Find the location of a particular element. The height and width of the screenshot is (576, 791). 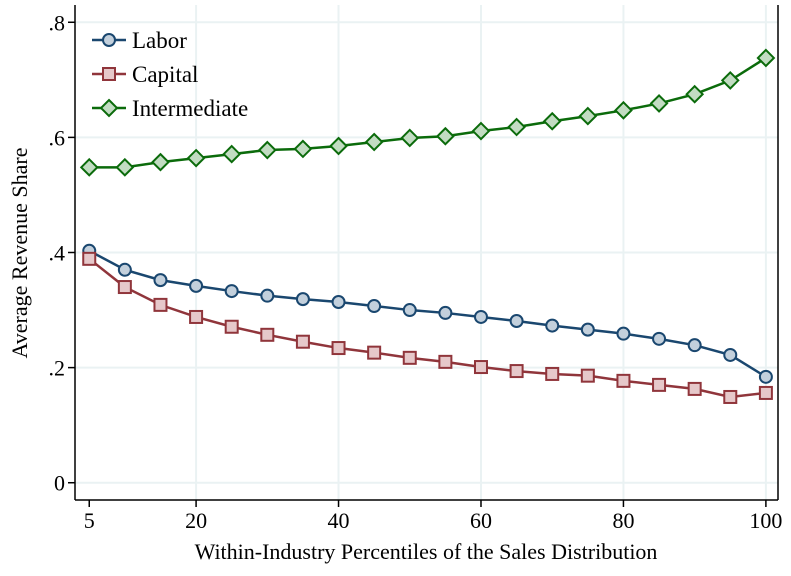

y-tick-label: .2 is located at coordinates (57, 368).